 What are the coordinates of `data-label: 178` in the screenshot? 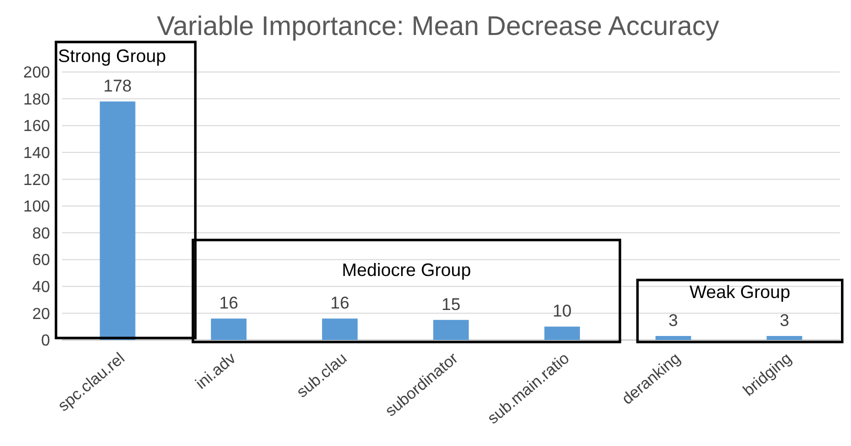 It's located at (117, 86).